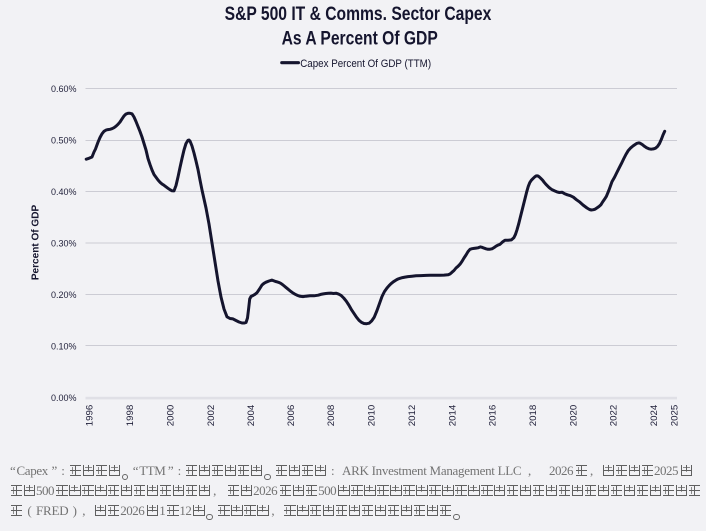 This screenshot has height=531, width=706. I want to click on svg-text: 2018, so click(533, 416).